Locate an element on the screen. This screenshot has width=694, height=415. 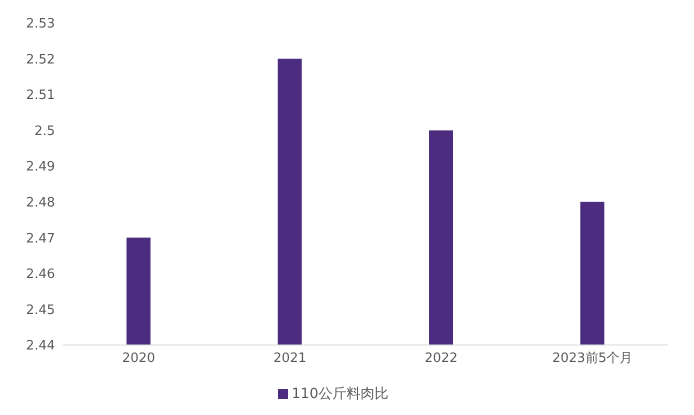
x-tick-label: 2020 is located at coordinates (139, 358).